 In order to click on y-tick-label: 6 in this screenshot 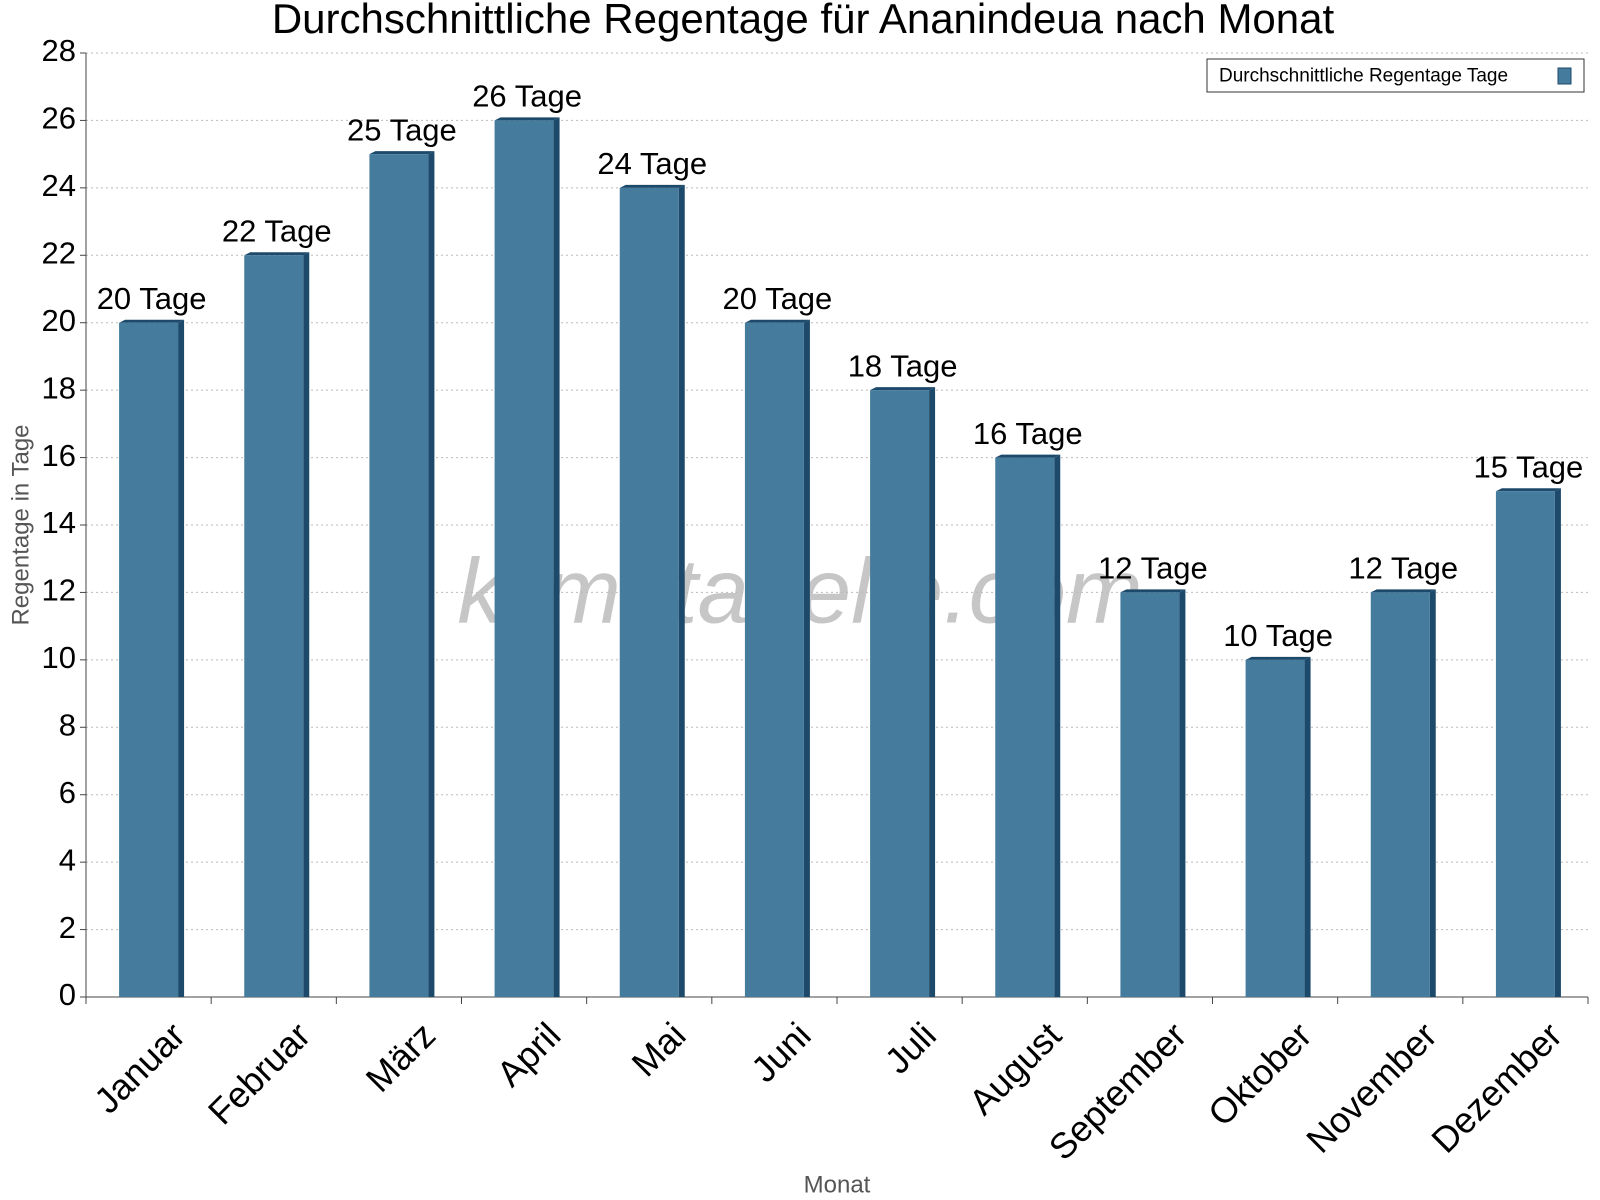, I will do `click(67, 792)`.